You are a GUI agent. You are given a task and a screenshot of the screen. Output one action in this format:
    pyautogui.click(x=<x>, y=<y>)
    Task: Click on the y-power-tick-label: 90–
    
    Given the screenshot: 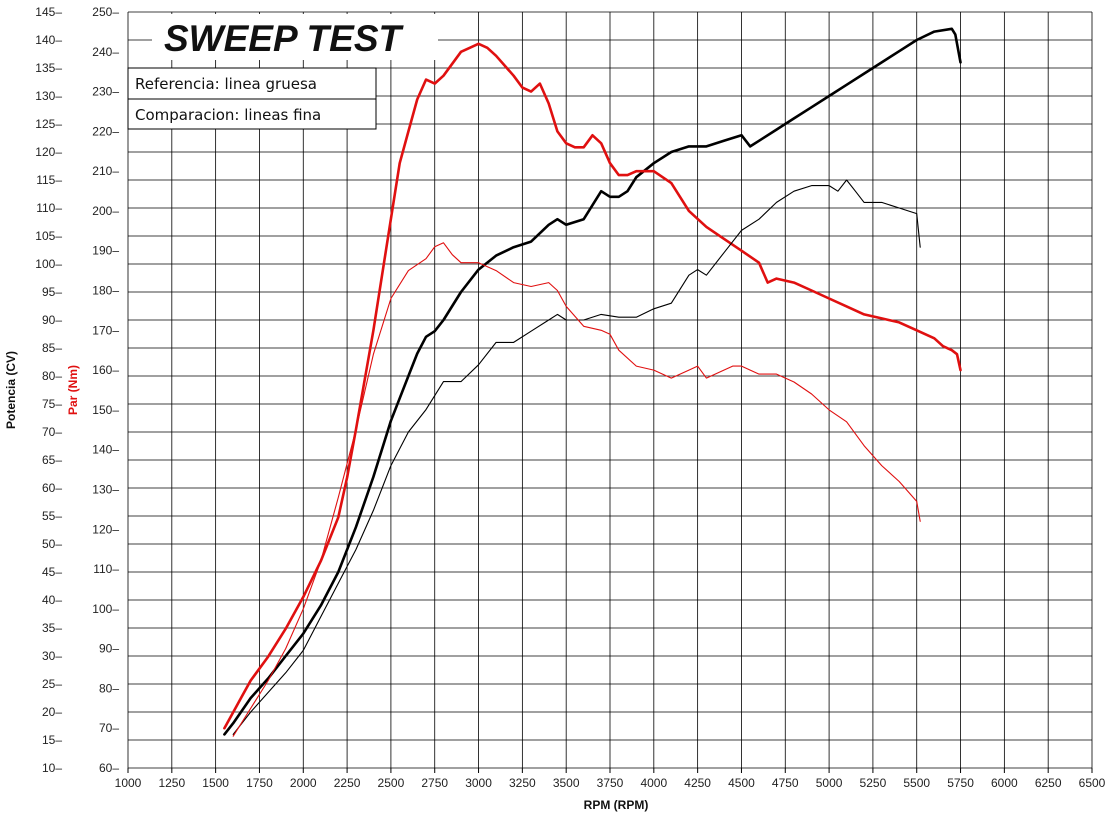 What is the action you would take?
    pyautogui.click(x=52, y=320)
    